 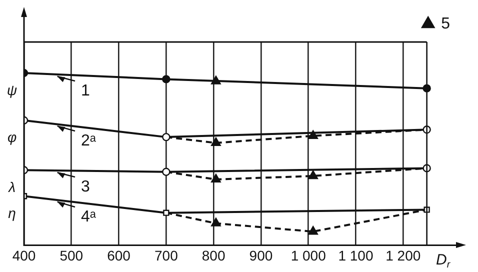 I want to click on x-tick-label: 1 100, so click(x=356, y=255).